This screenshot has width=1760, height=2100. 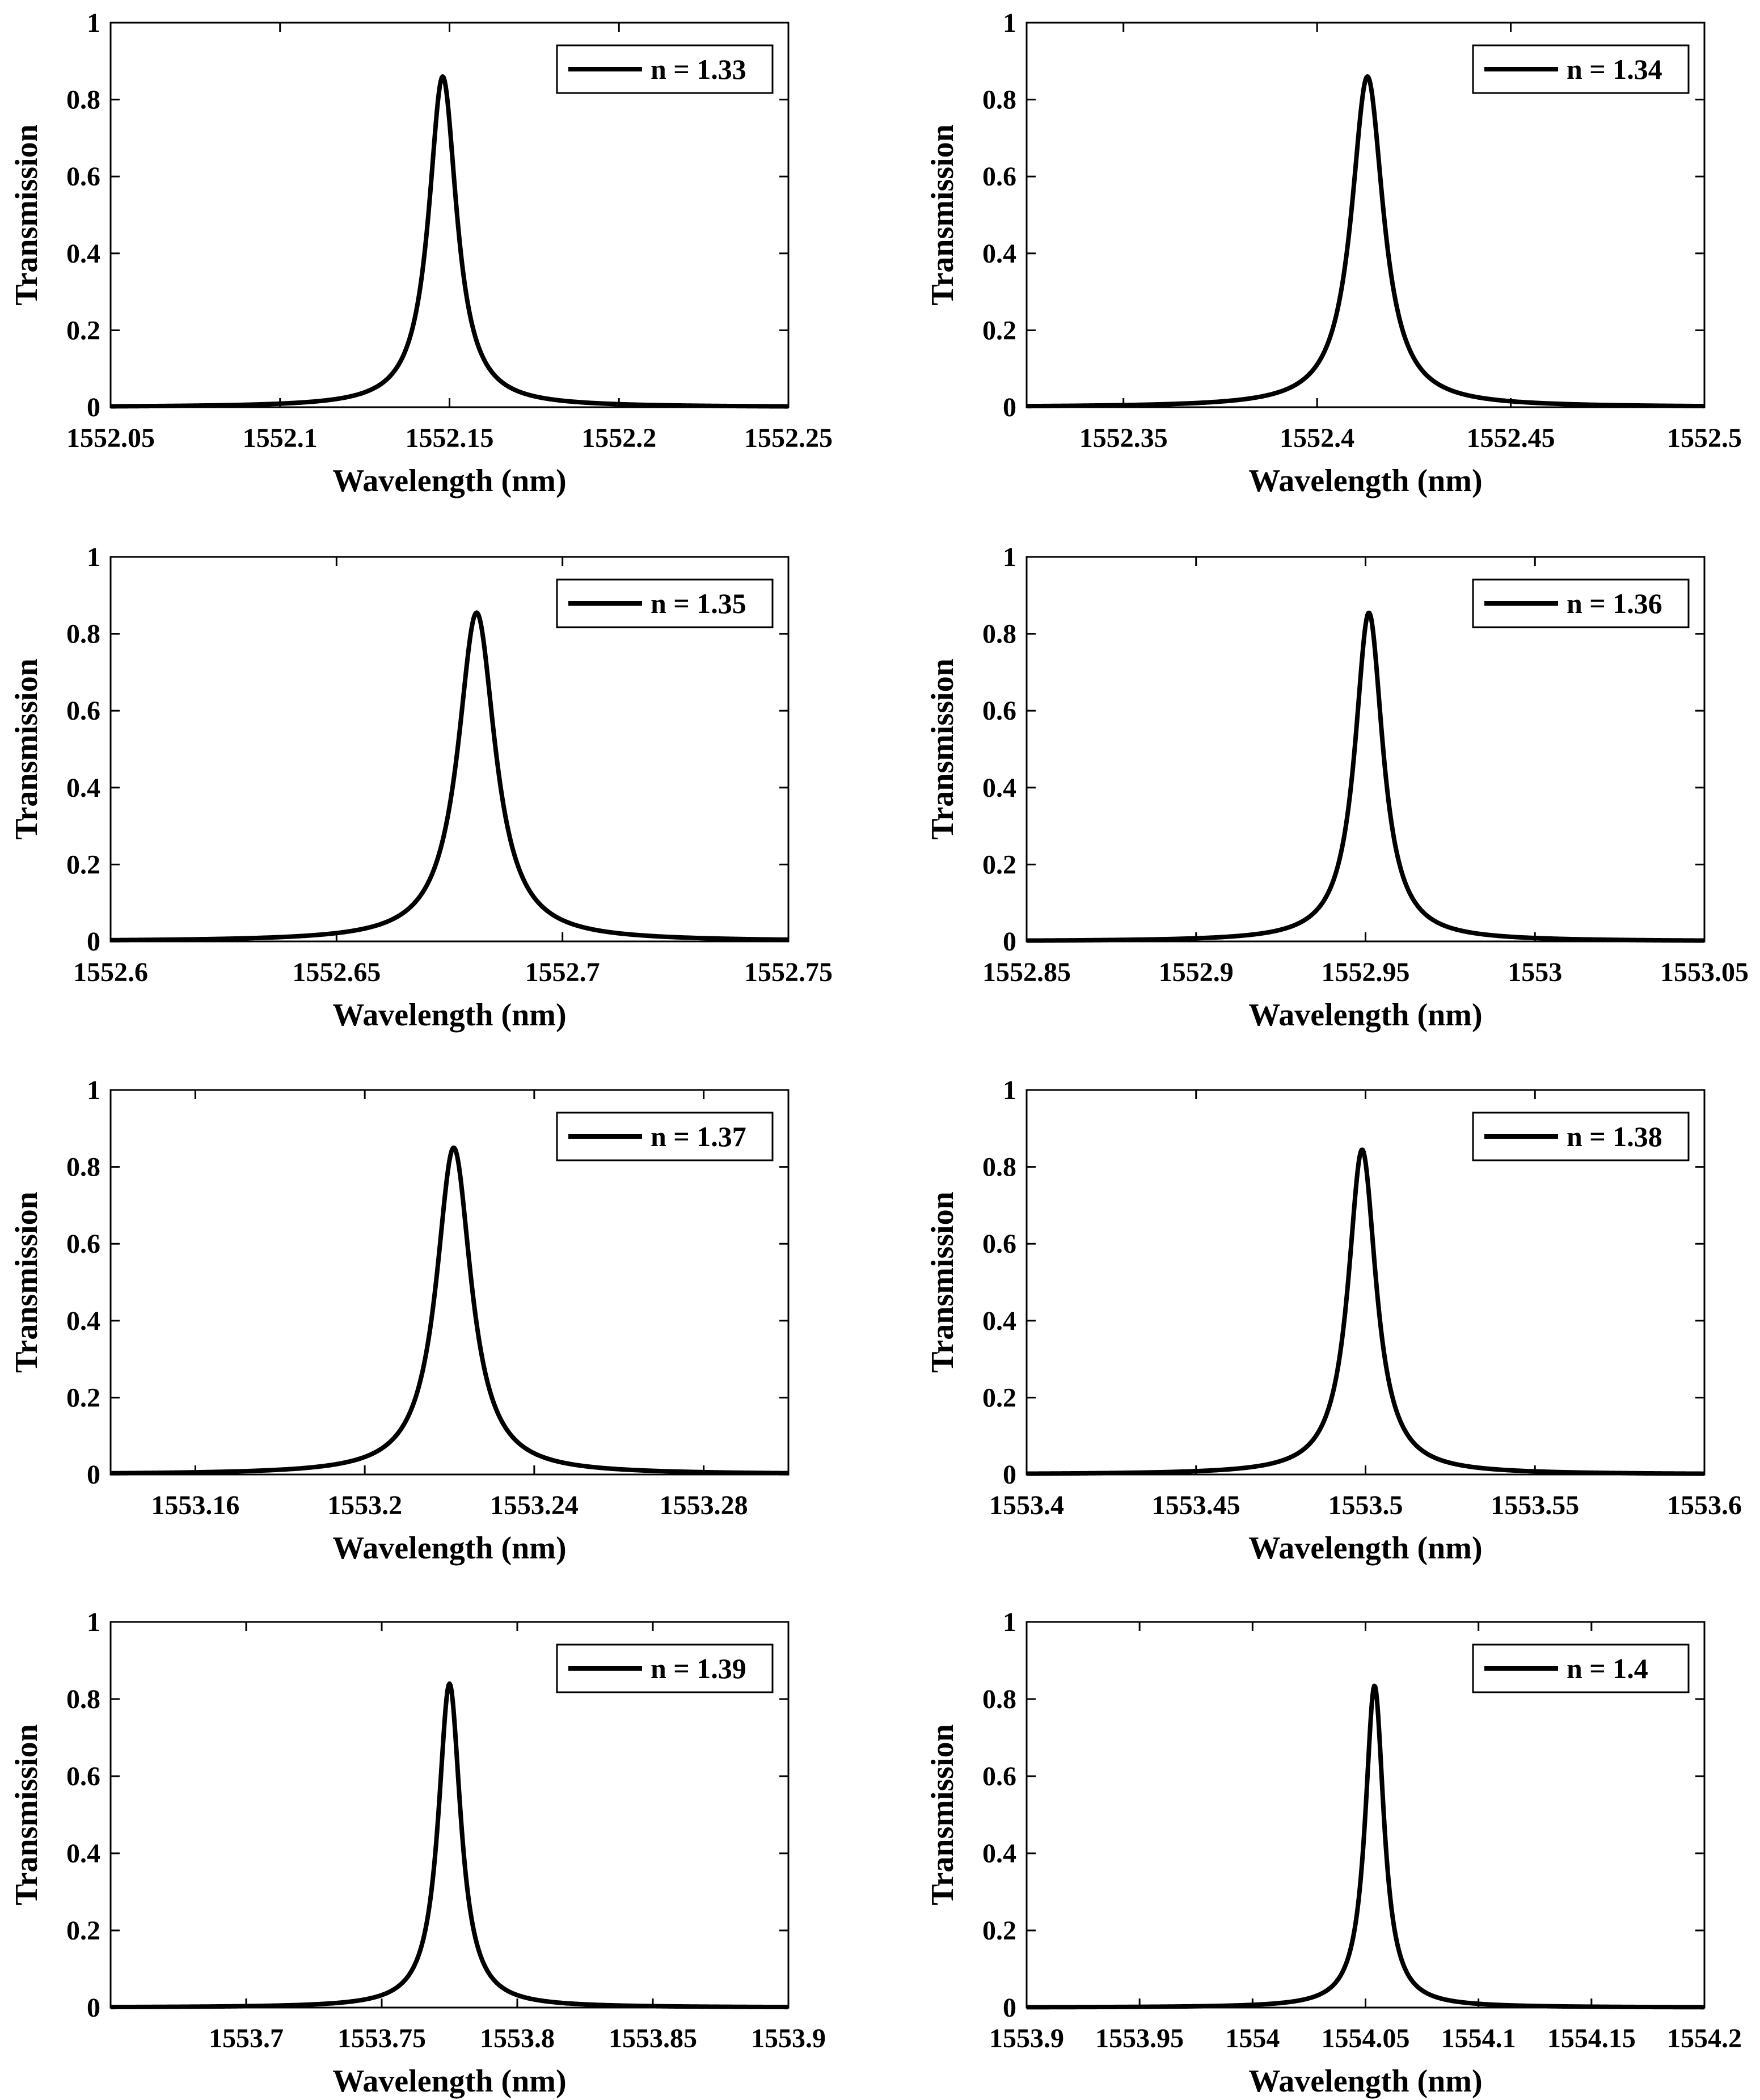 What do you see at coordinates (1317, 438) in the screenshot?
I see `x-tick-label: 1552.4` at bounding box center [1317, 438].